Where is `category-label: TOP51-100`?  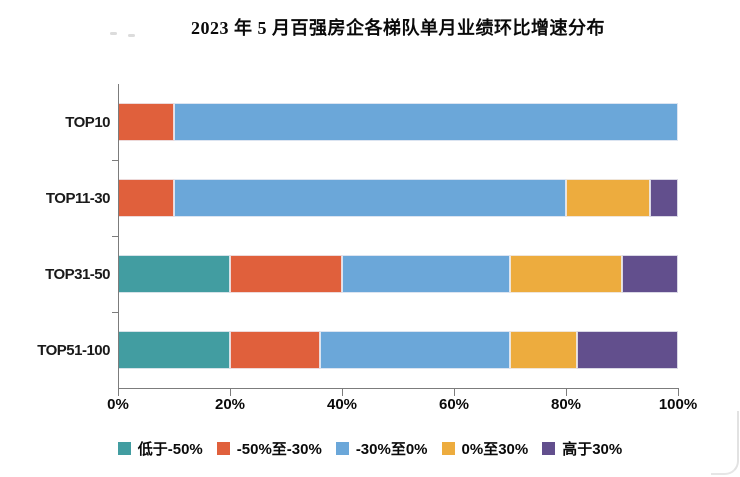
category-label: TOP51-100 is located at coordinates (73, 350).